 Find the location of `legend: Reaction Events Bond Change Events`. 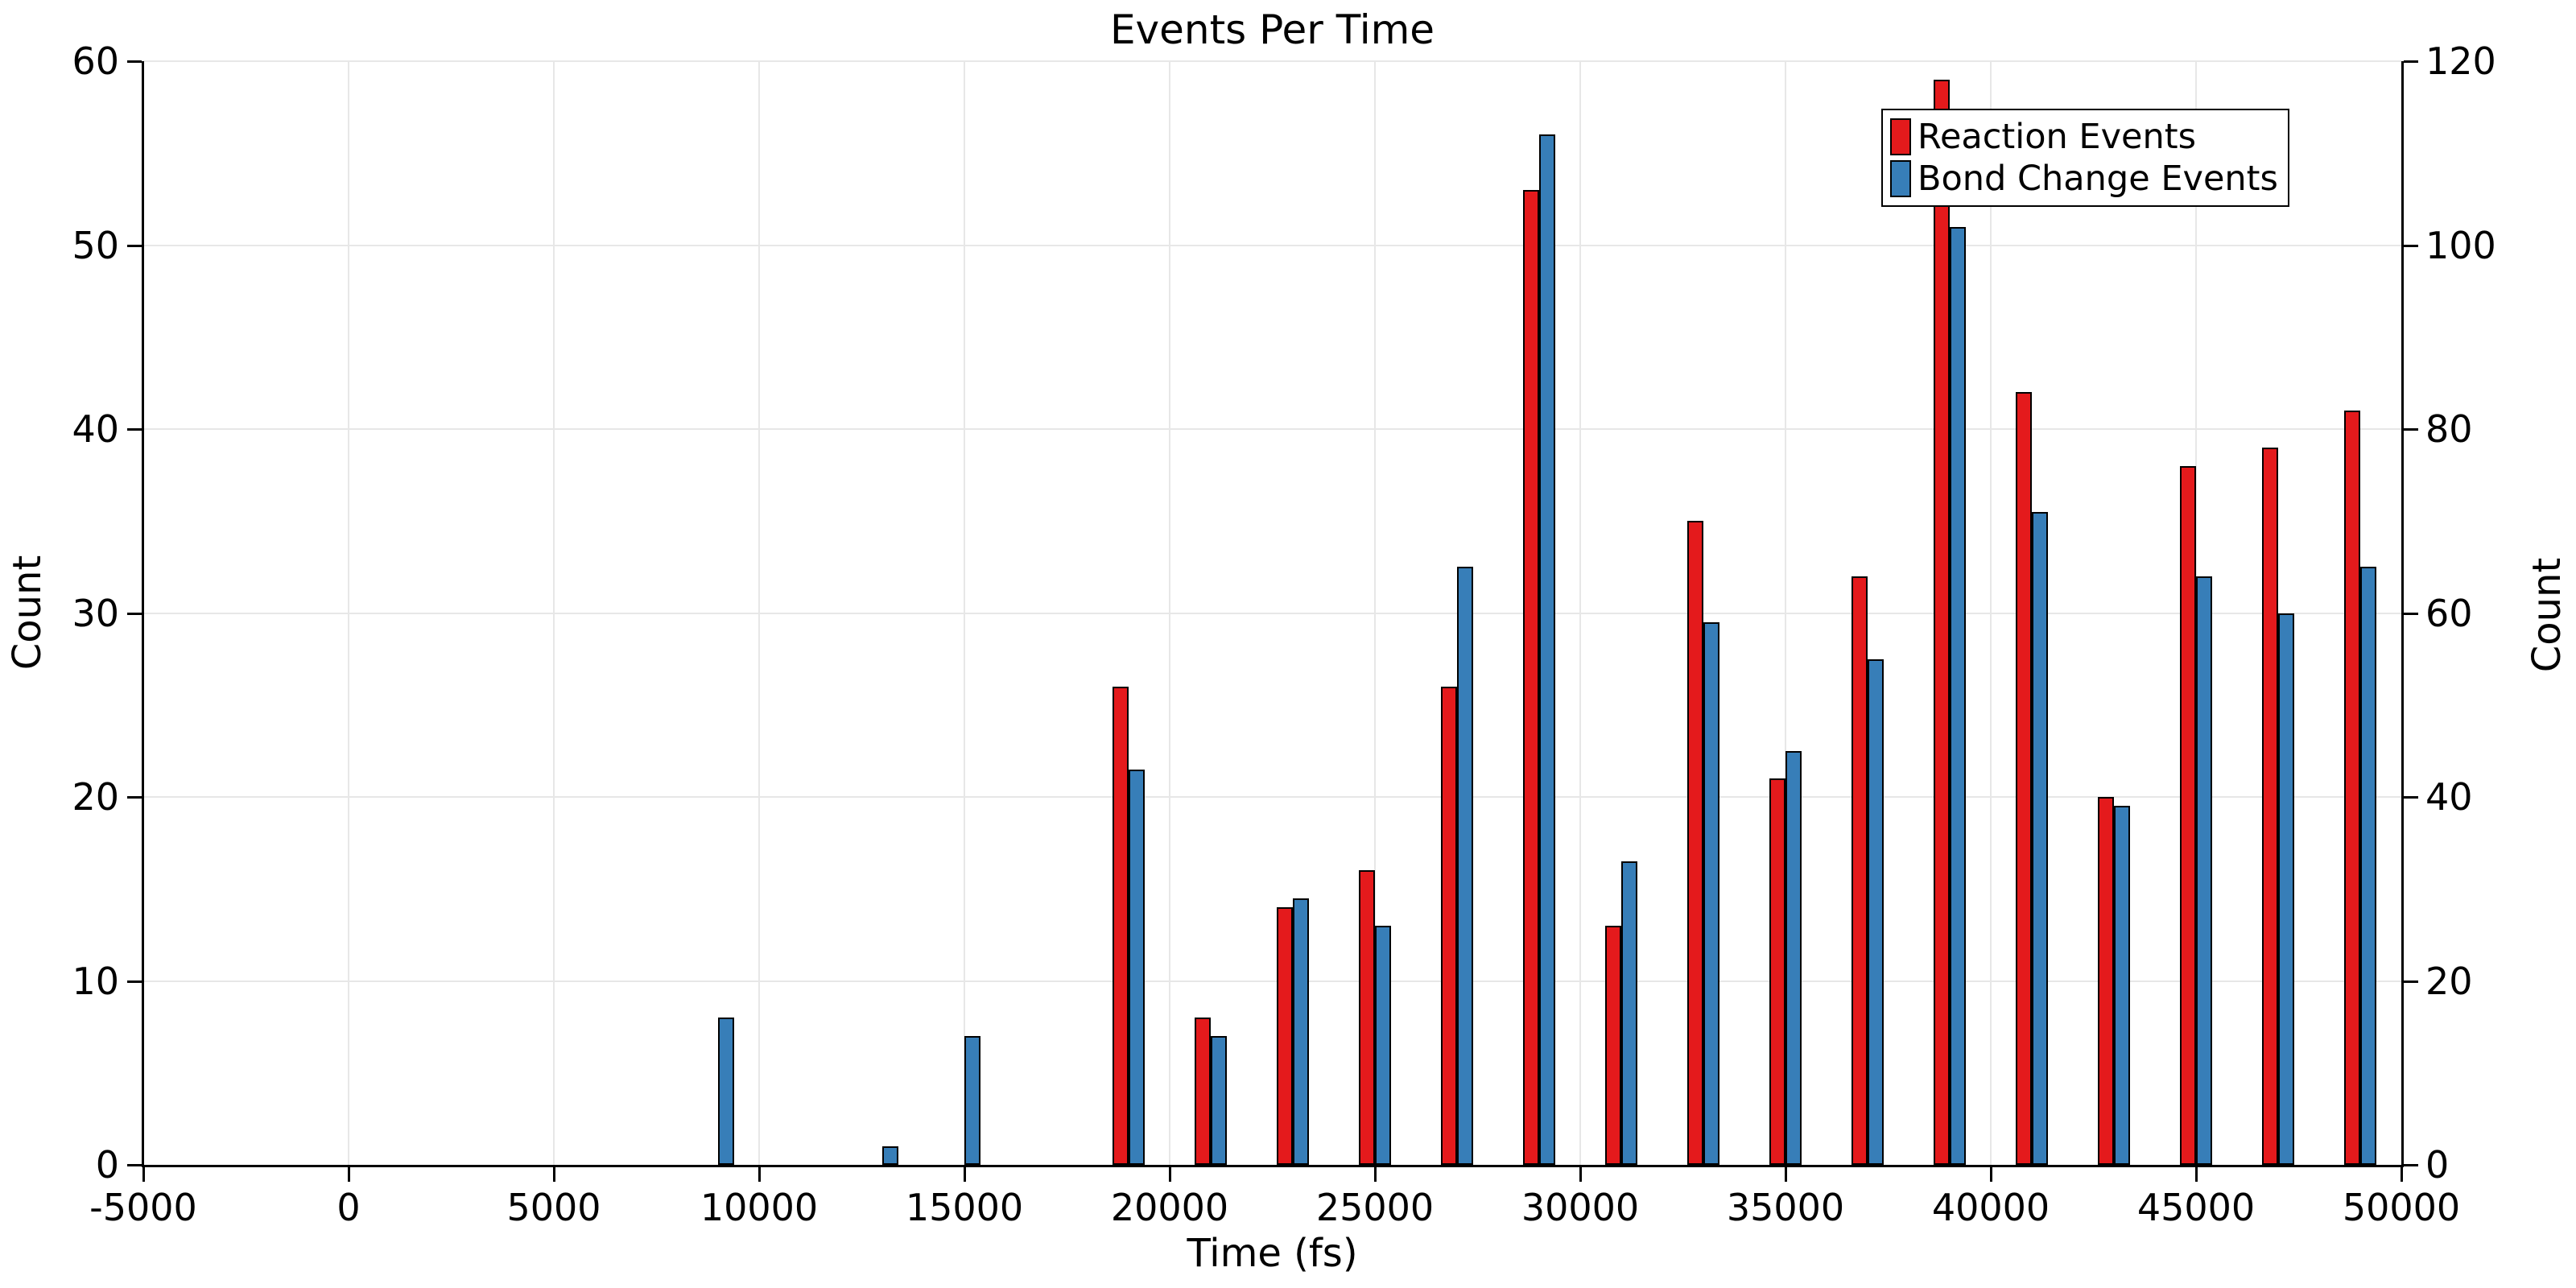

legend: Reaction Events Bond Change Events is located at coordinates (2085, 158).